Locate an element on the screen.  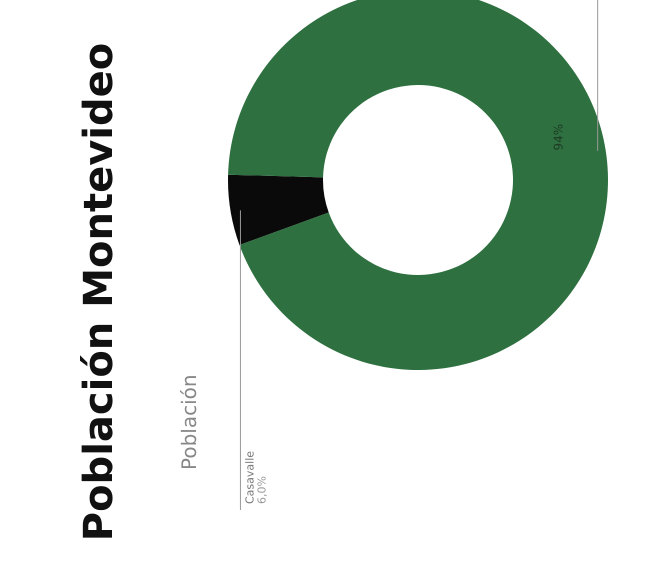
data-label: 6,0% is located at coordinates (261, 490).